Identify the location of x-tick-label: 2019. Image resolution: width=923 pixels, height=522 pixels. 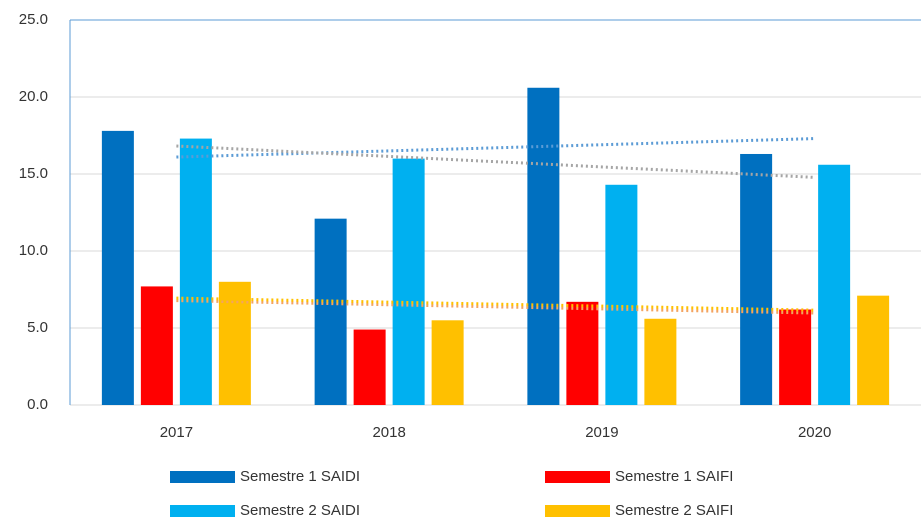
(601, 432).